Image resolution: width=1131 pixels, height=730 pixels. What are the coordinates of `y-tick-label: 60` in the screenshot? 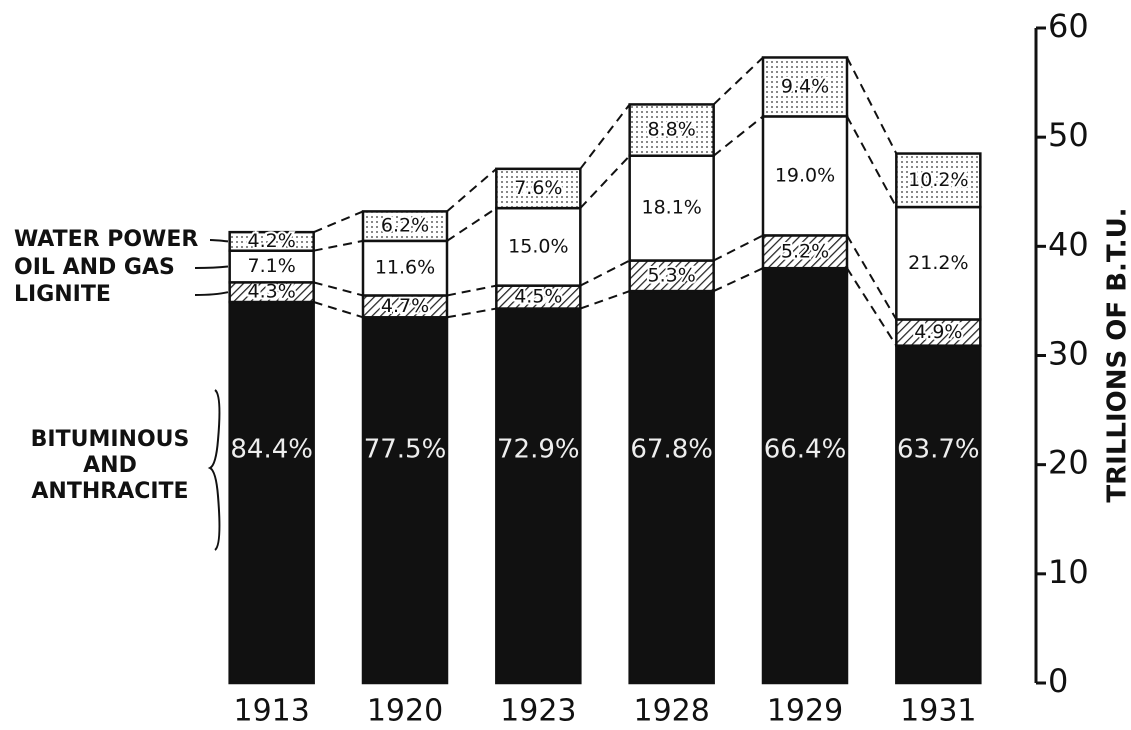 It's located at (1068, 26).